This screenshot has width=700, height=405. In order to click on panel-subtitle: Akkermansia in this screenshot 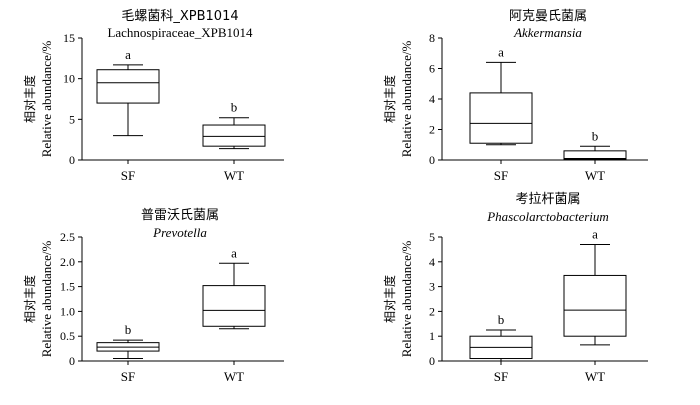, I will do `click(547, 32)`.